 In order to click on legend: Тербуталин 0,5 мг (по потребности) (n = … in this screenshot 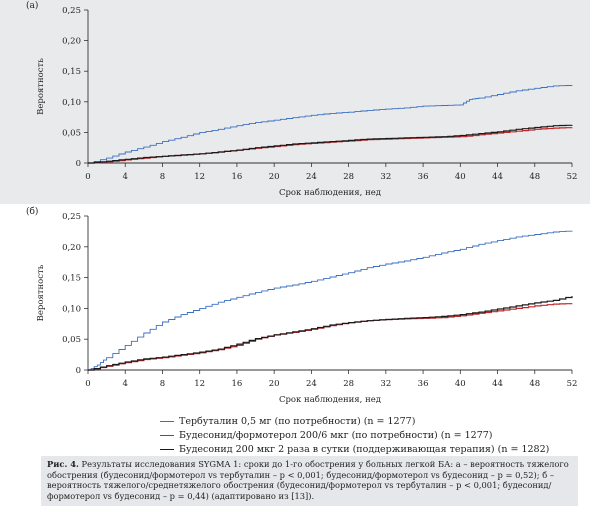, I will do `click(370, 435)`.